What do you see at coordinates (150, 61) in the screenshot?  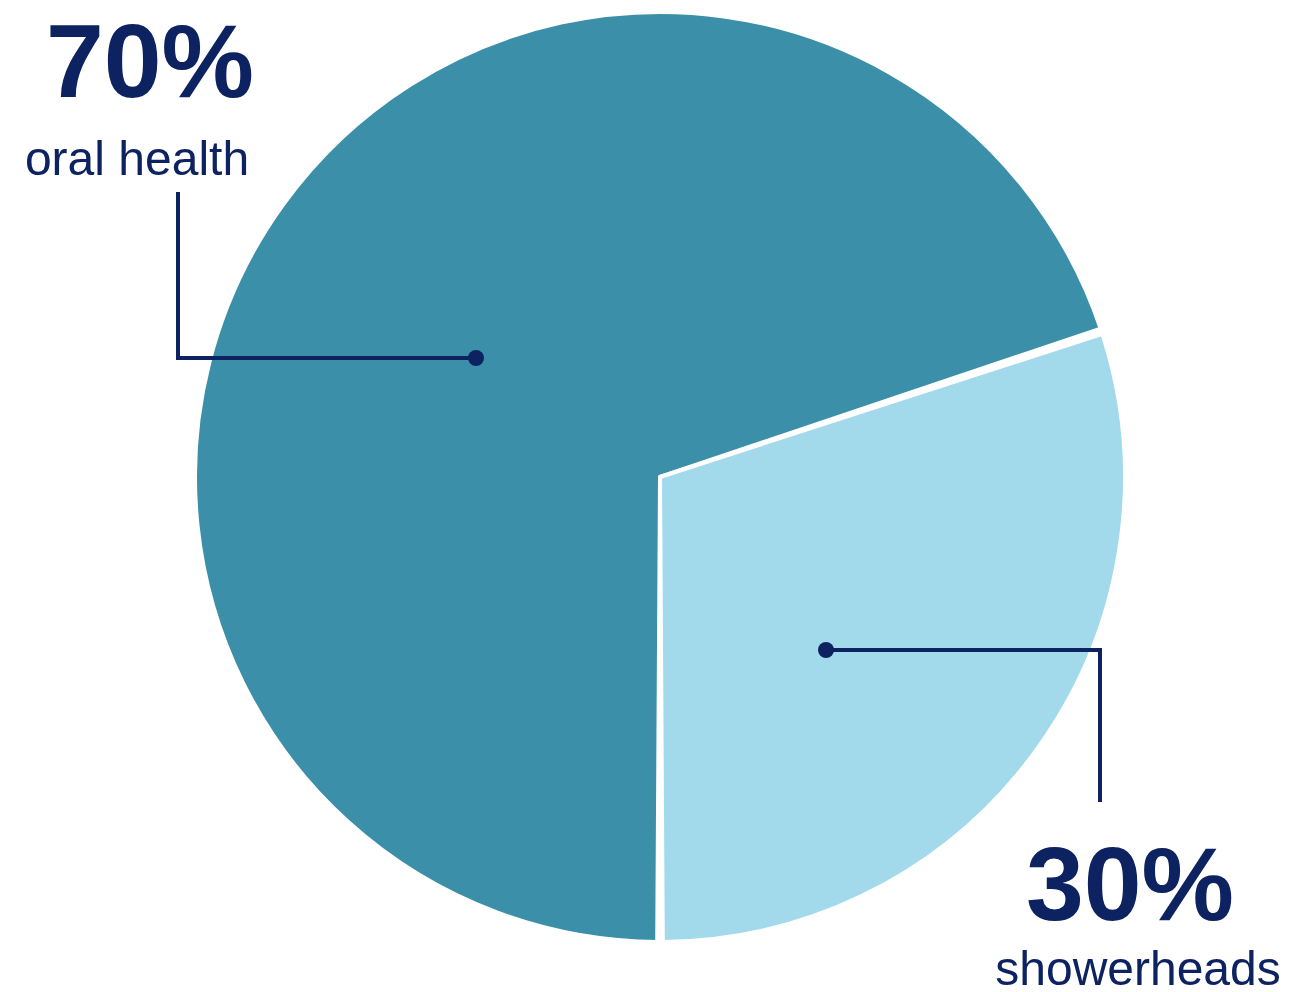 I see `data-label: 70%` at bounding box center [150, 61].